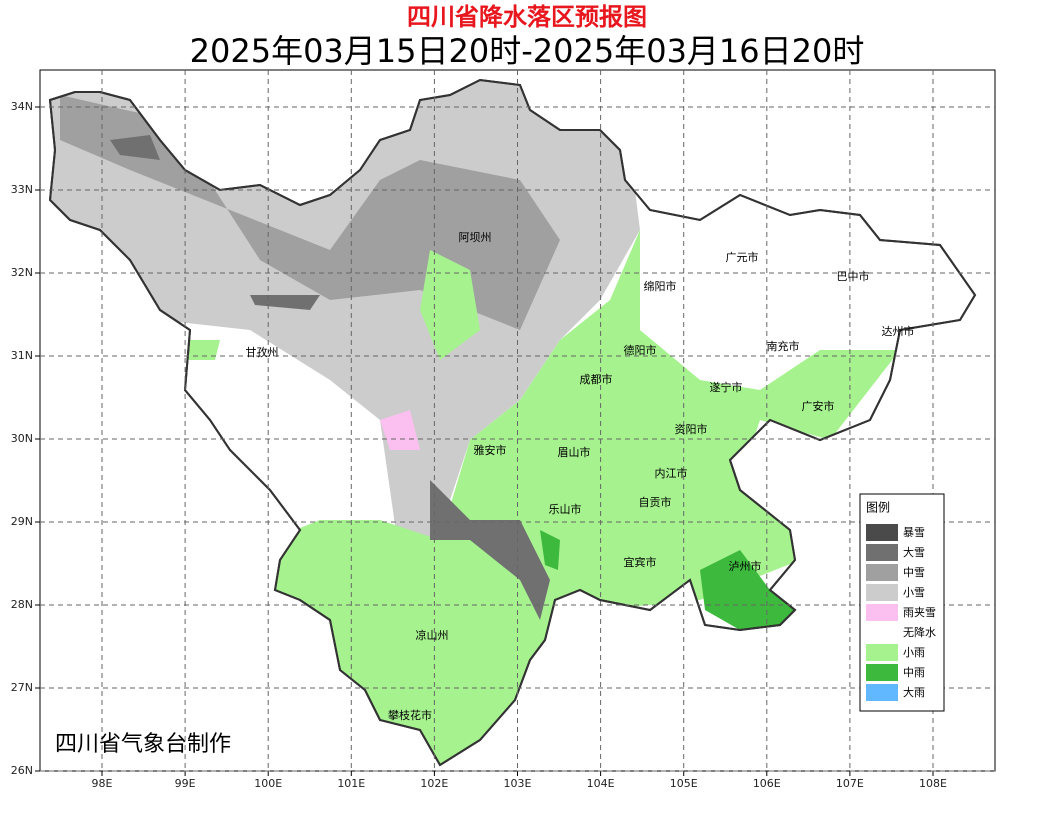 The width and height of the screenshot is (1055, 821). What do you see at coordinates (22, 189) in the screenshot?
I see `lat-label: 33N` at bounding box center [22, 189].